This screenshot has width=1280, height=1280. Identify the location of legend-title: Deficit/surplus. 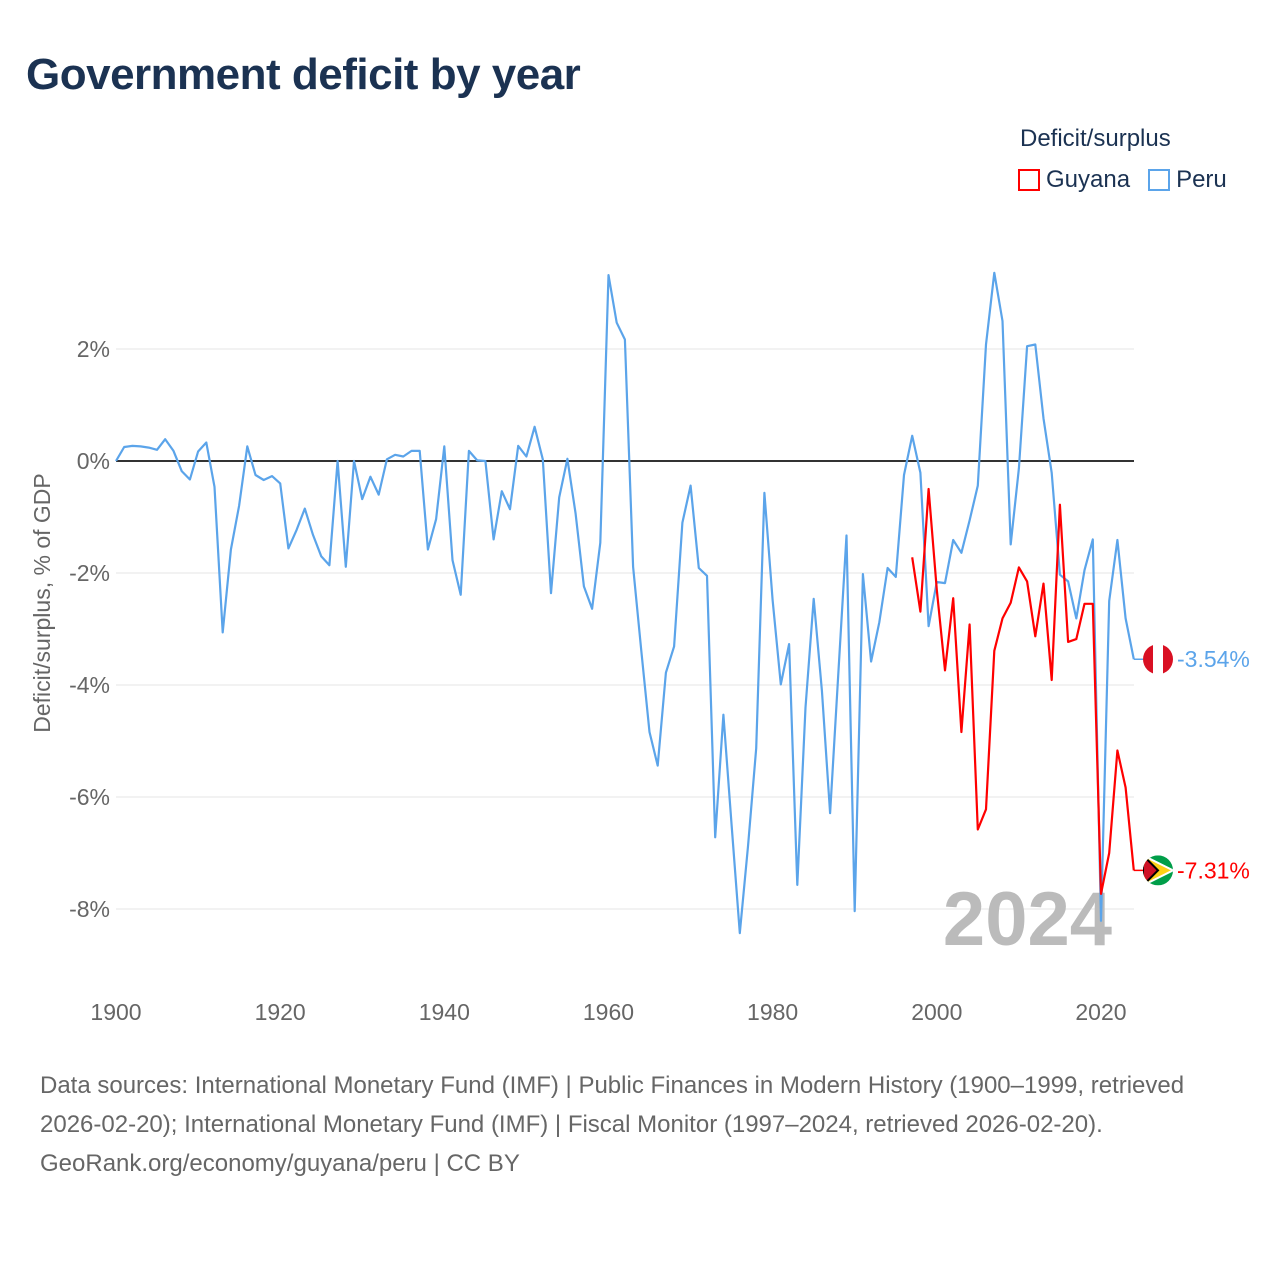
(1095, 138).